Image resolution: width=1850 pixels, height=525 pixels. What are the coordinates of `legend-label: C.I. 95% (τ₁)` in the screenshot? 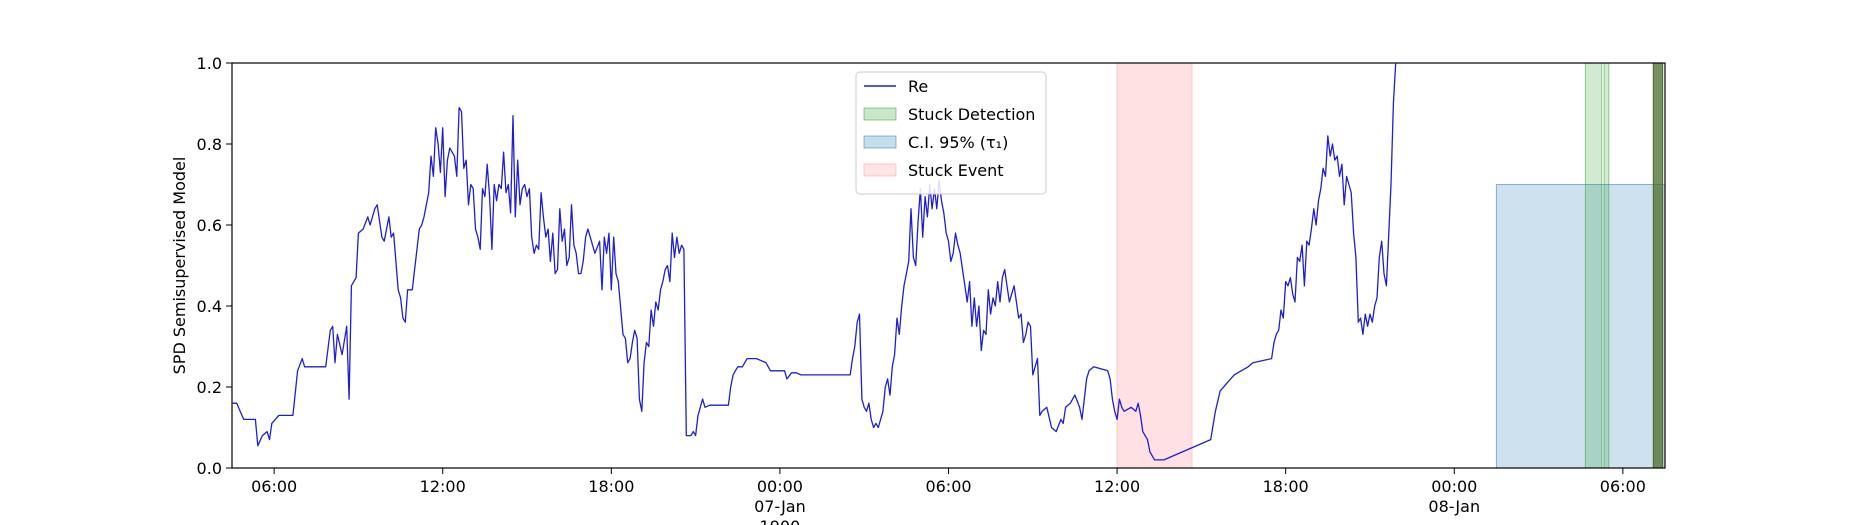 It's located at (958, 142).